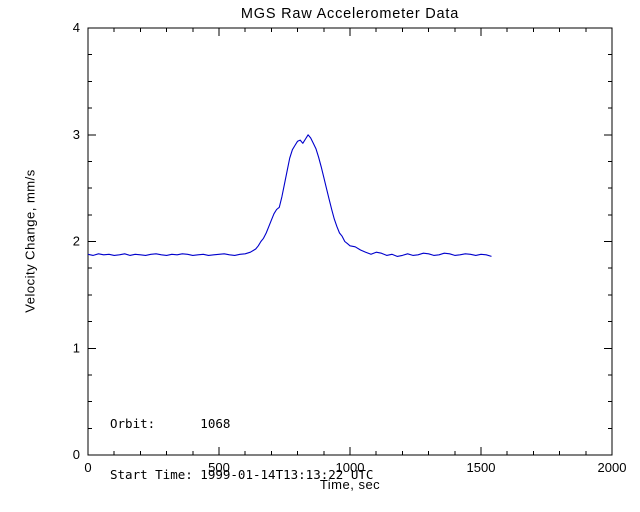 This screenshot has height=512, width=640. I want to click on y-tick-label: 0, so click(76, 454).